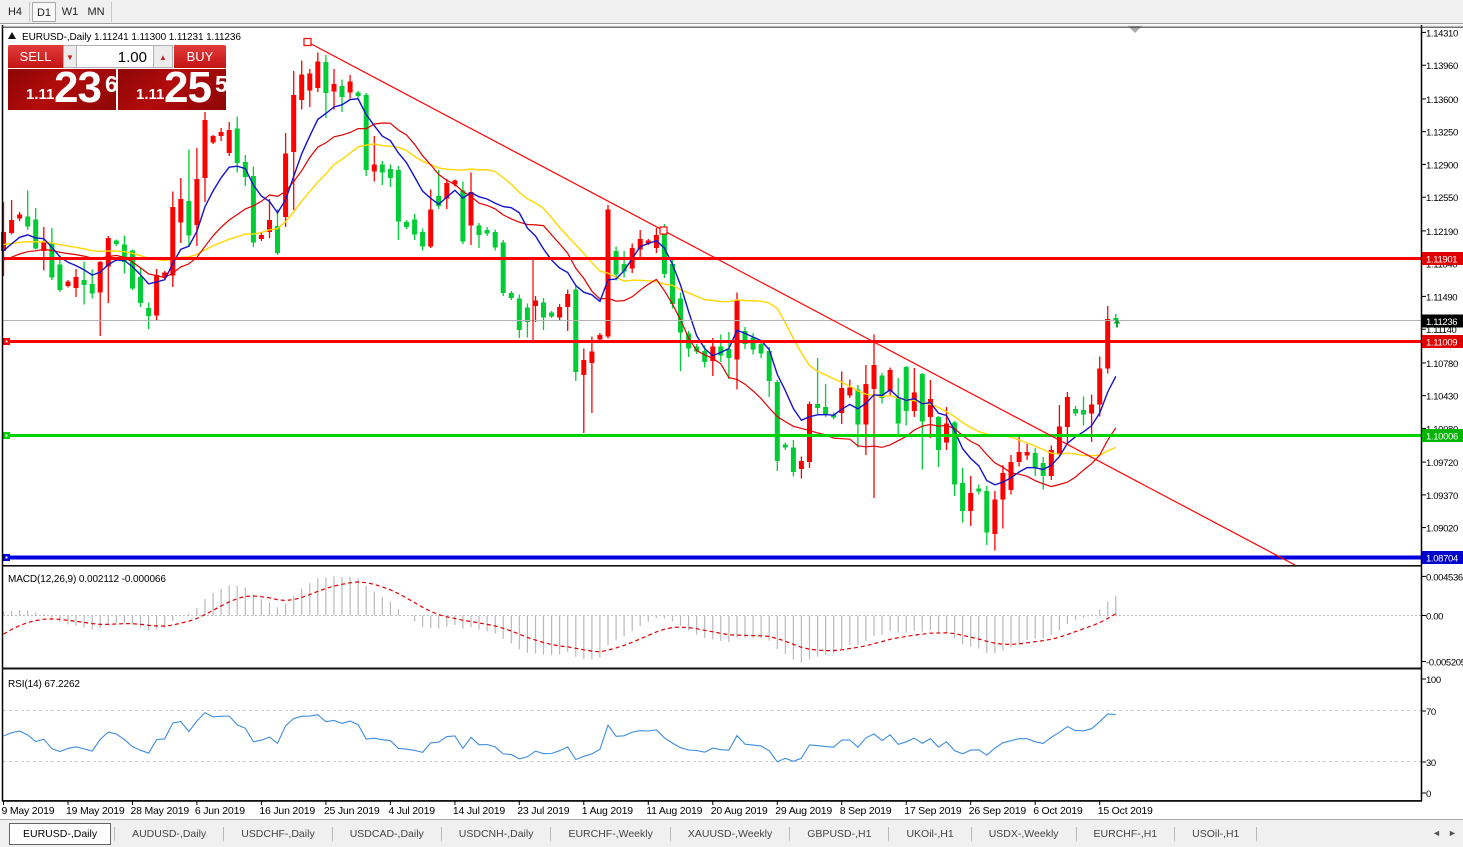 Image resolution: width=1463 pixels, height=847 pixels. What do you see at coordinates (866, 811) in the screenshot?
I see `svg-text: 8 Sep 2019` at bounding box center [866, 811].